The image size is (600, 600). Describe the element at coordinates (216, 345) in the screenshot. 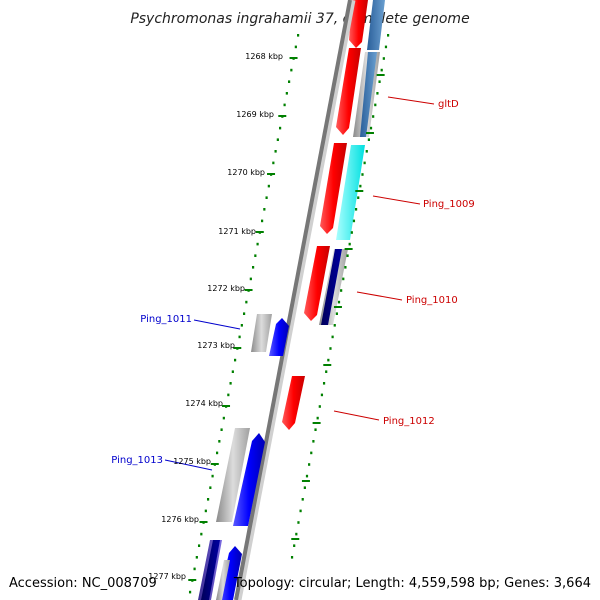

I see `tick-label: 1273 kbp` at that location.